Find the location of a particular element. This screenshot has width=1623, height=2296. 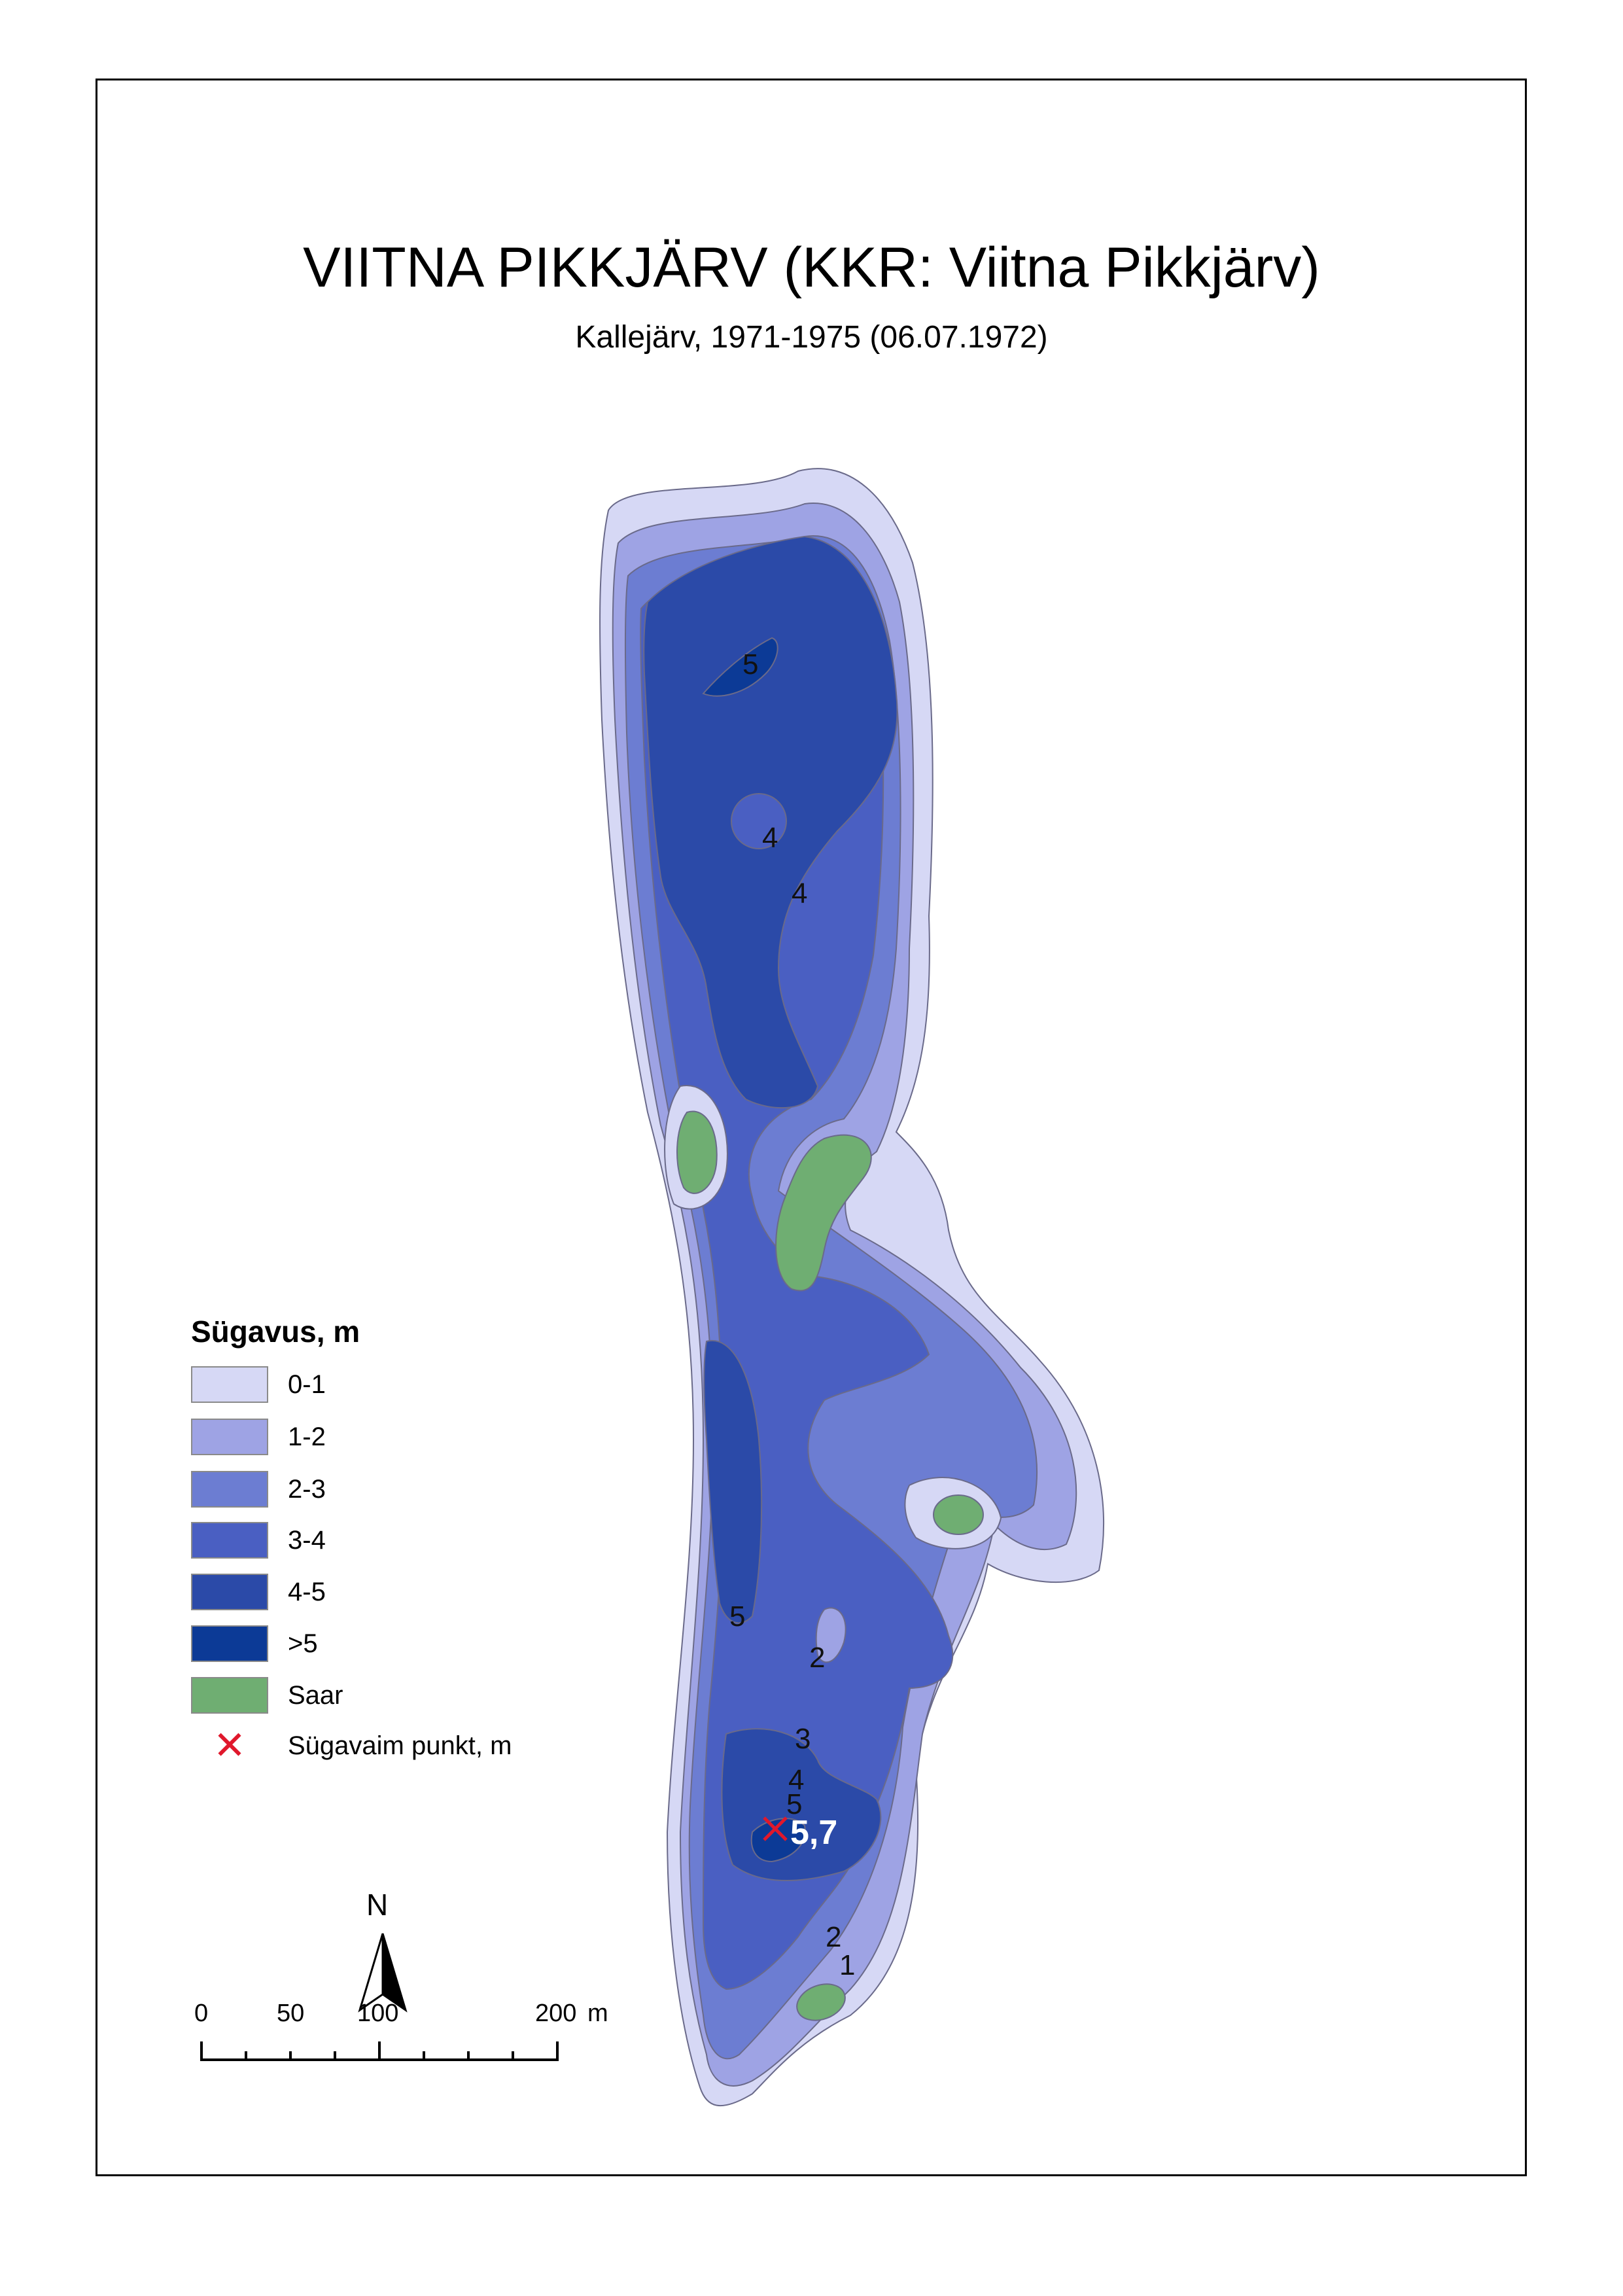

scale-tick-label: 200 is located at coordinates (556, 2013).